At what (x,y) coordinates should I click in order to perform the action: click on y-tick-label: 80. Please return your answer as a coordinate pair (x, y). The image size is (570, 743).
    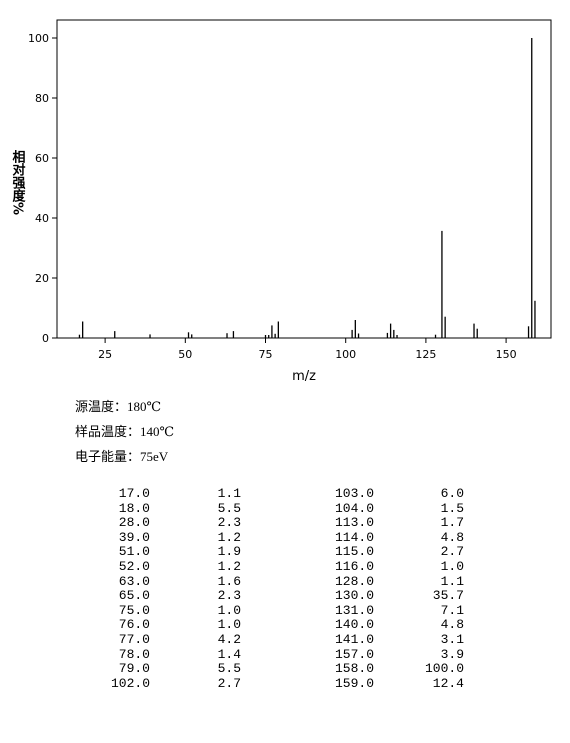
    Looking at the image, I should click on (42, 98).